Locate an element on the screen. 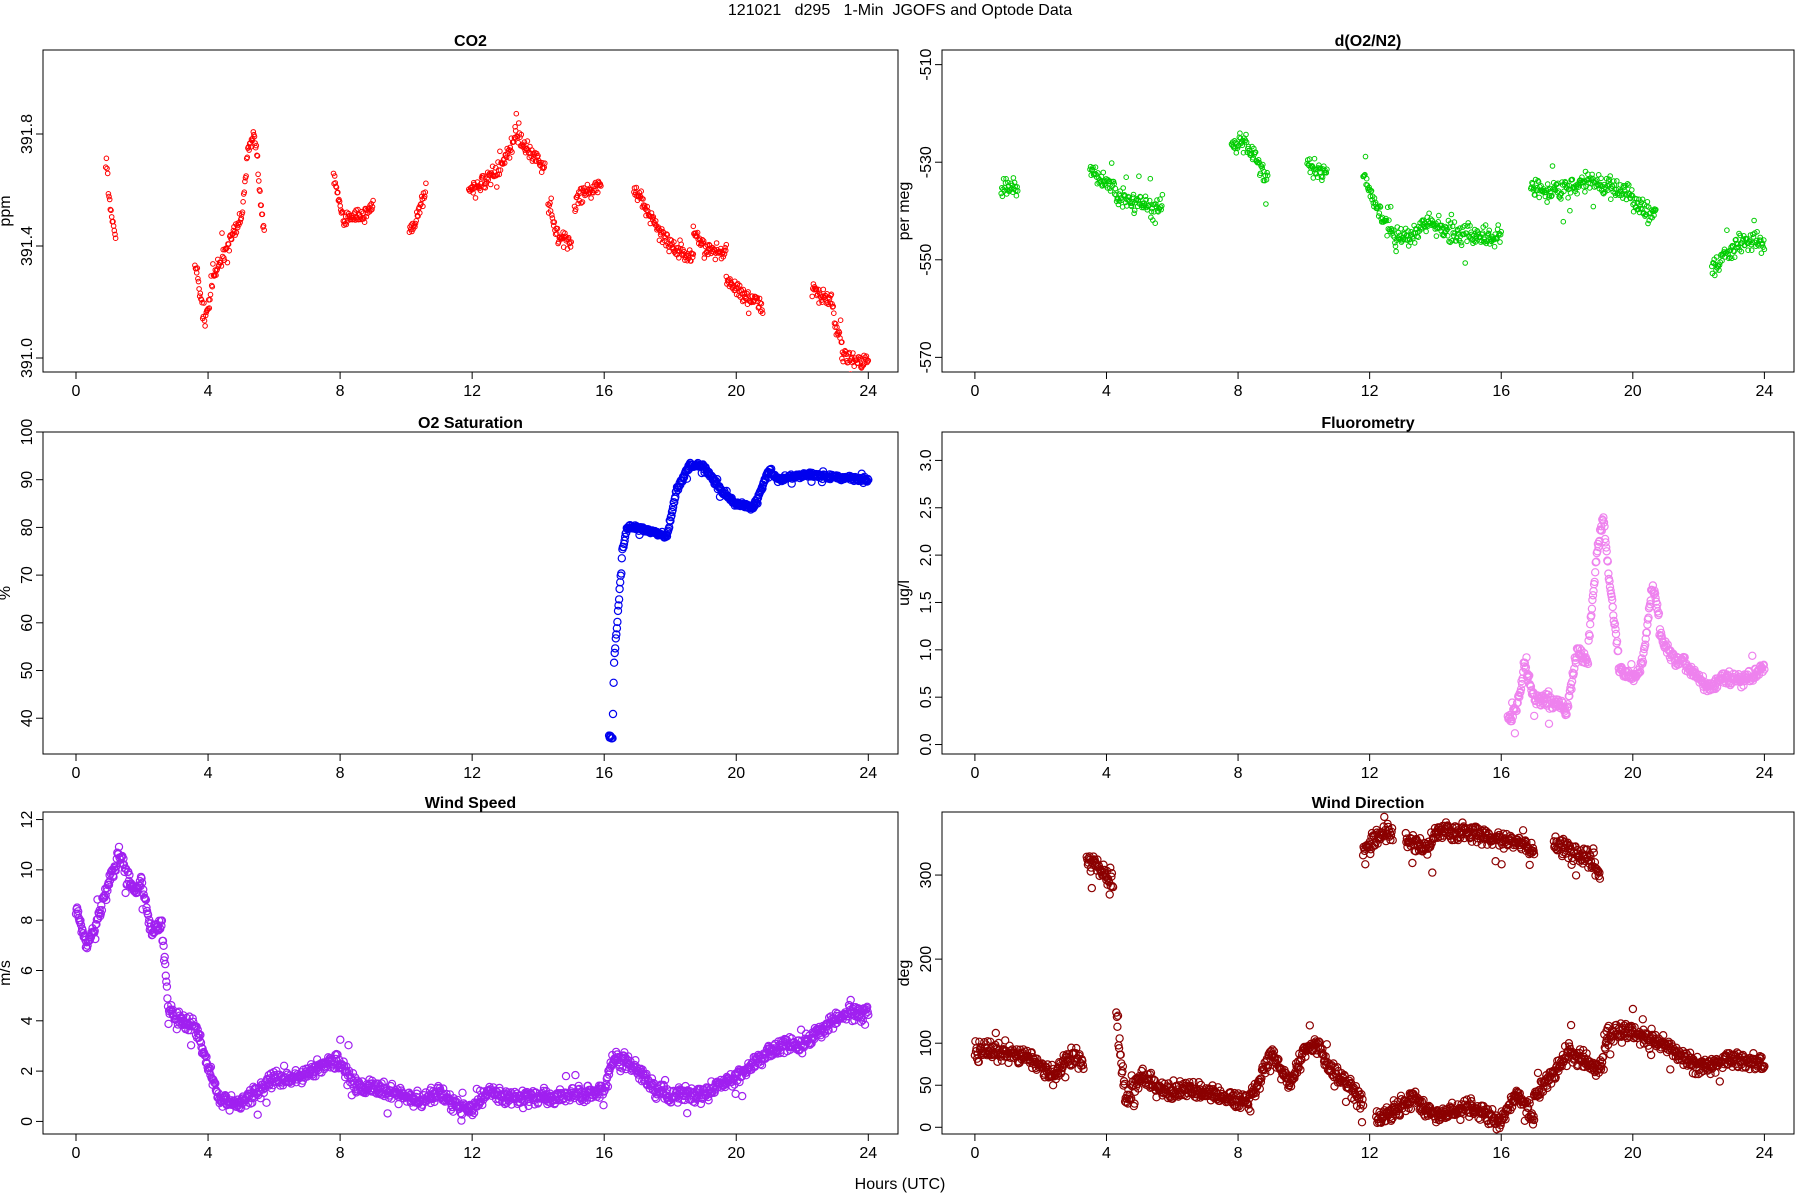 Image resolution: width=1800 pixels, height=1200 pixels. y-tick-label: 300 is located at coordinates (926, 875).